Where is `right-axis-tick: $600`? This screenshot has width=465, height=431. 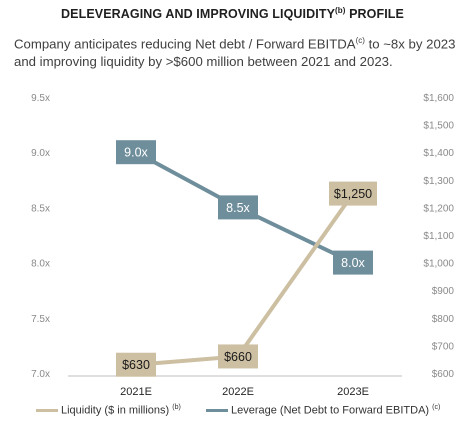
right-axis-tick: $600 is located at coordinates (443, 374).